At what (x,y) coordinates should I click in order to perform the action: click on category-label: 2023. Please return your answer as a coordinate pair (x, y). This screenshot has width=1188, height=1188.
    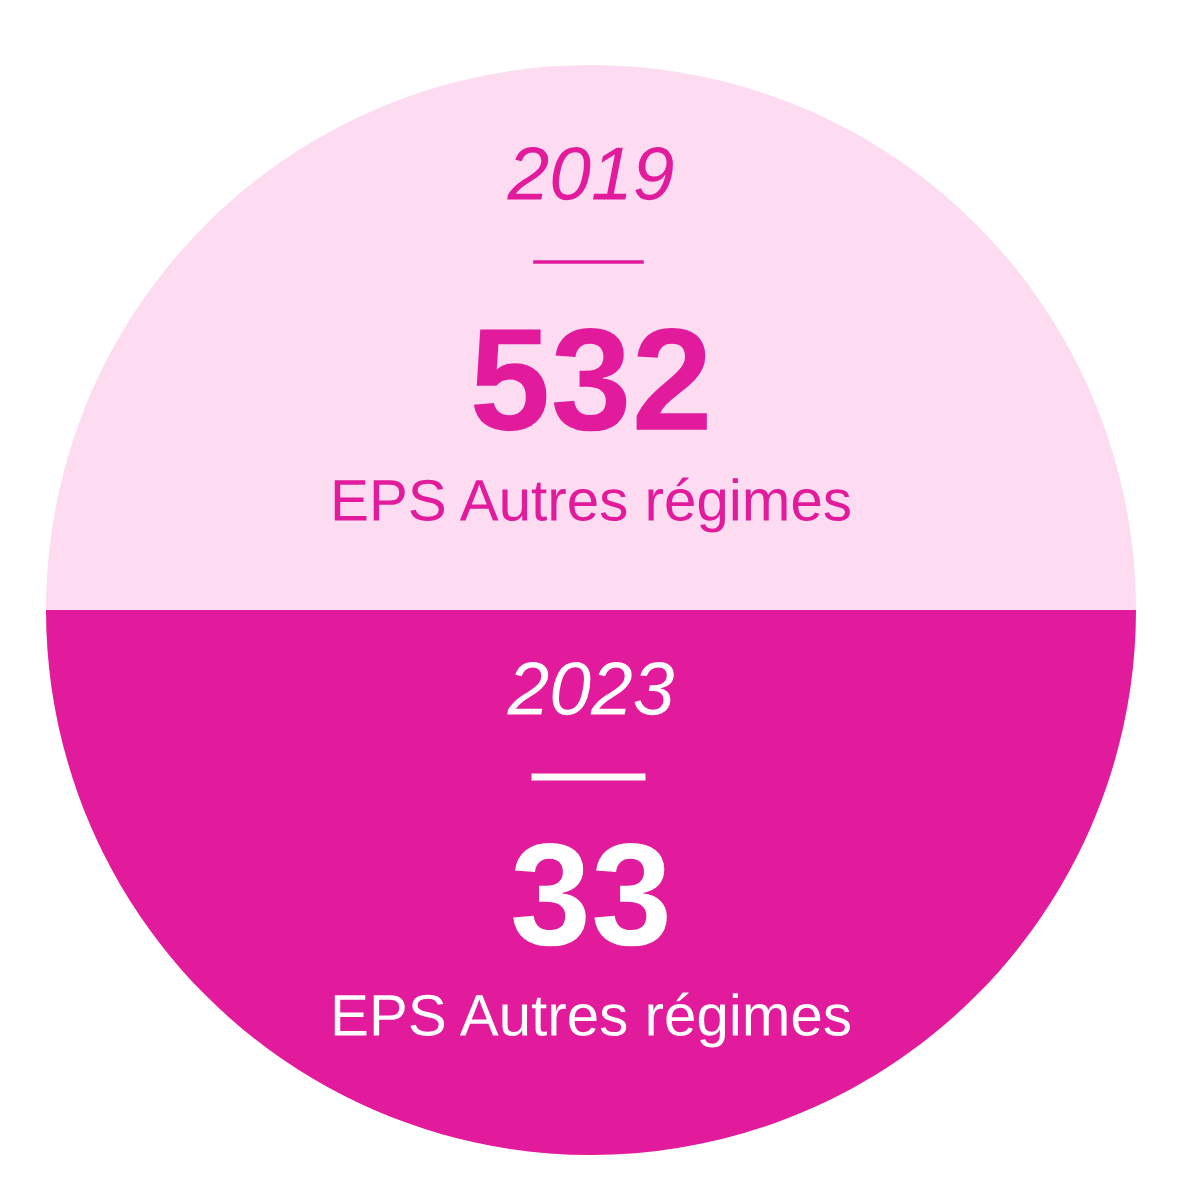
    Looking at the image, I should click on (590, 689).